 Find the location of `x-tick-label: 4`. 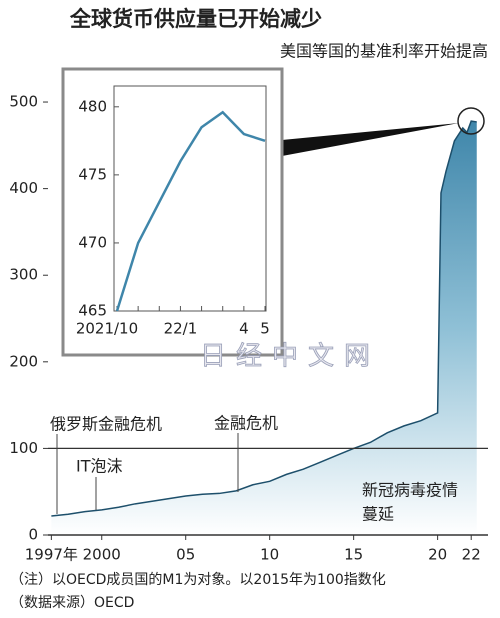

x-tick-label: 4 is located at coordinates (244, 329).